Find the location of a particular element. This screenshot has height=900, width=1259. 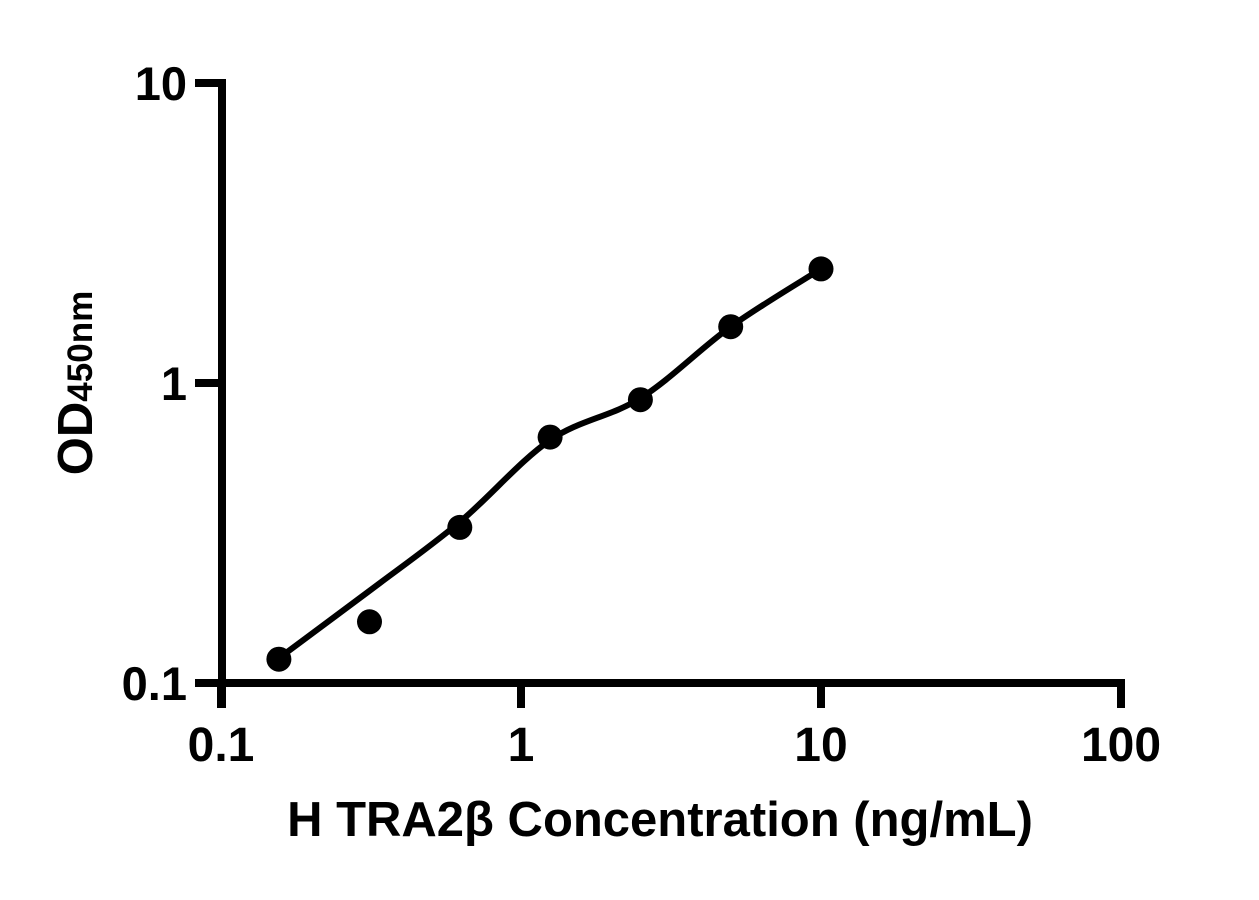

x-tick-label: 10 is located at coordinates (820, 745).